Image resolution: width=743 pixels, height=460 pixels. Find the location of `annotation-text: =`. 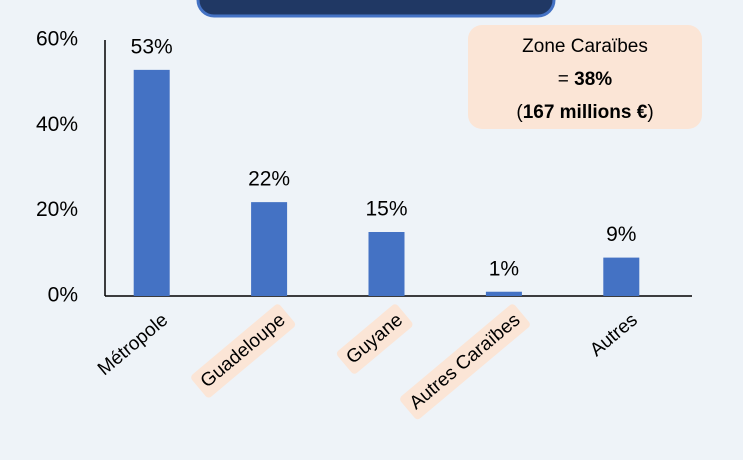

annotation-text: = is located at coordinates (566, 79).